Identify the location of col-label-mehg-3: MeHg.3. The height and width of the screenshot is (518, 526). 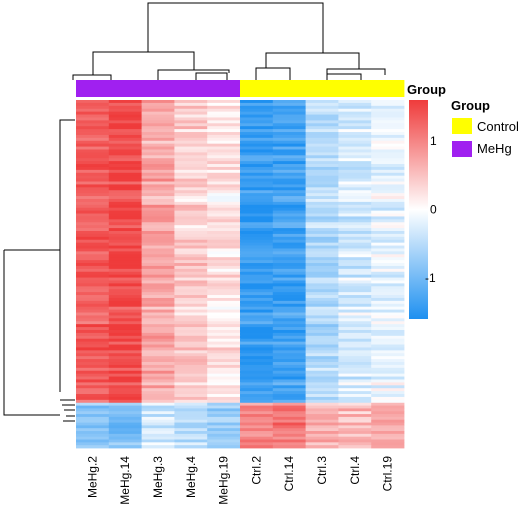
(158, 477).